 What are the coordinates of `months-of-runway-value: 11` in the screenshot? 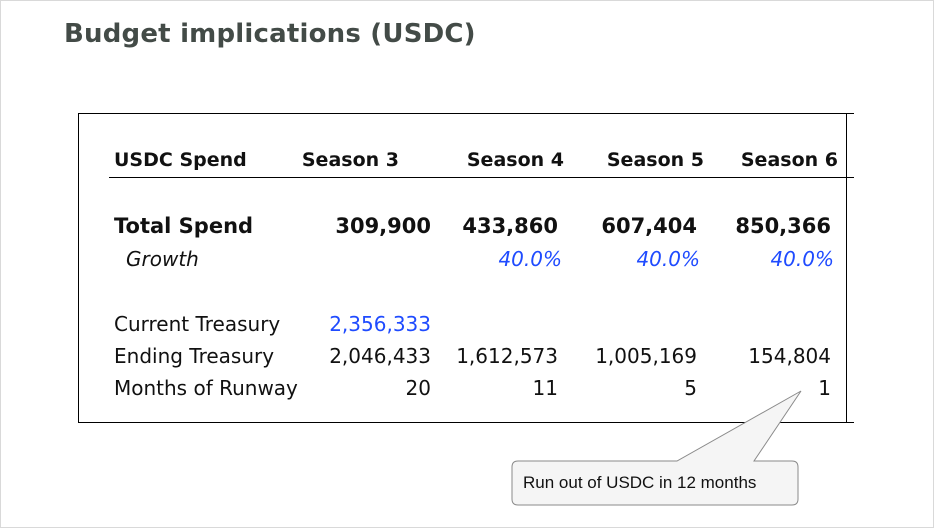 It's located at (545, 388).